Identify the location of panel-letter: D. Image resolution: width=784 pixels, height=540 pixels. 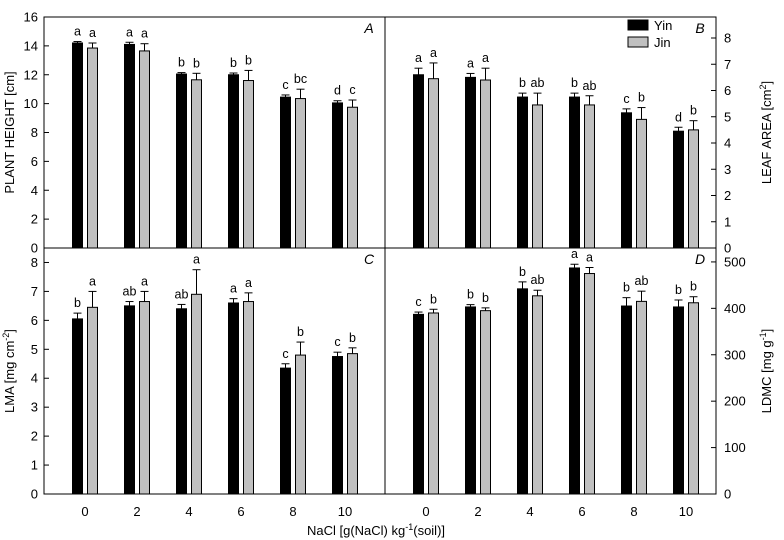
(700, 259).